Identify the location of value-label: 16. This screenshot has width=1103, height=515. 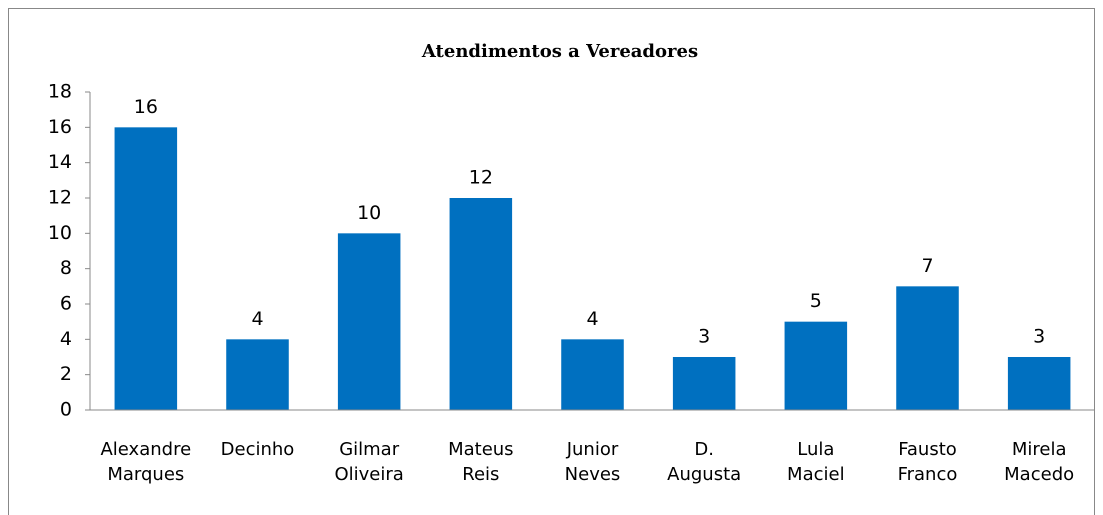
(146, 107).